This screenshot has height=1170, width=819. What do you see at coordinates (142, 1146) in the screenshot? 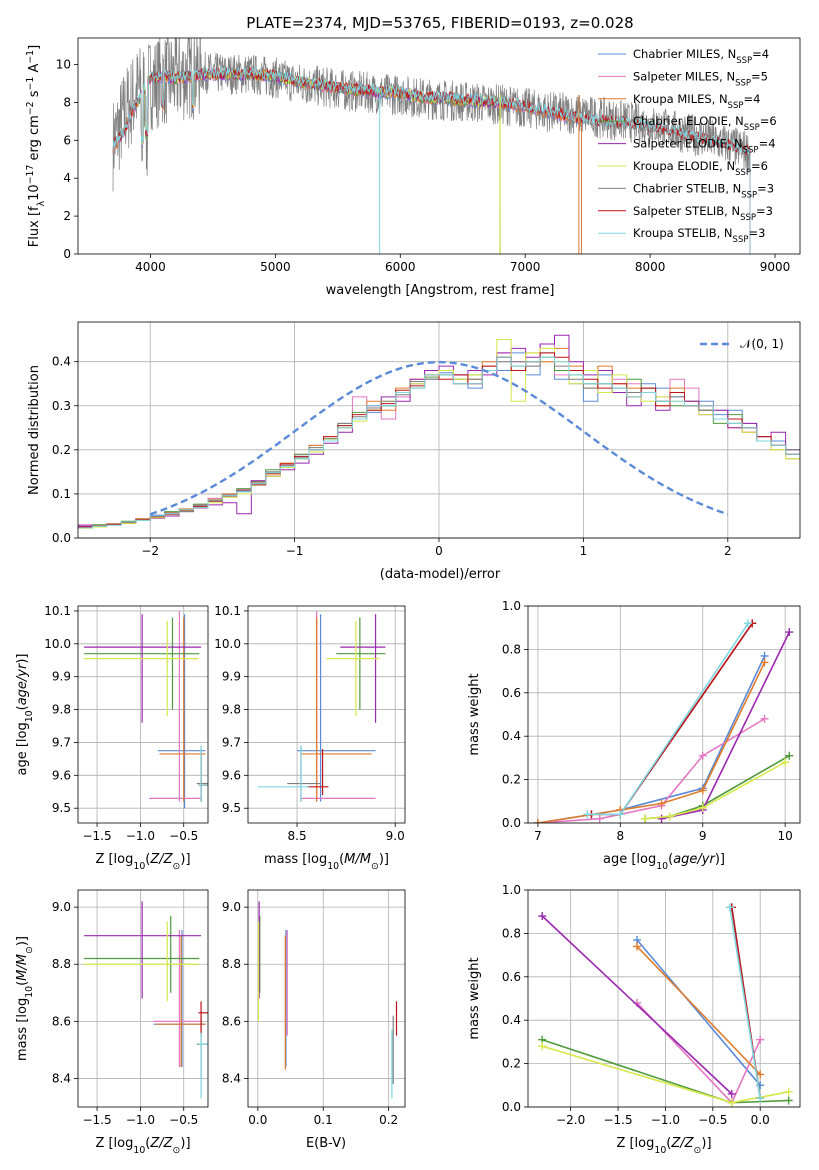
I see `x-axis-label: Z [log10(Z/Z⊙)]` at bounding box center [142, 1146].